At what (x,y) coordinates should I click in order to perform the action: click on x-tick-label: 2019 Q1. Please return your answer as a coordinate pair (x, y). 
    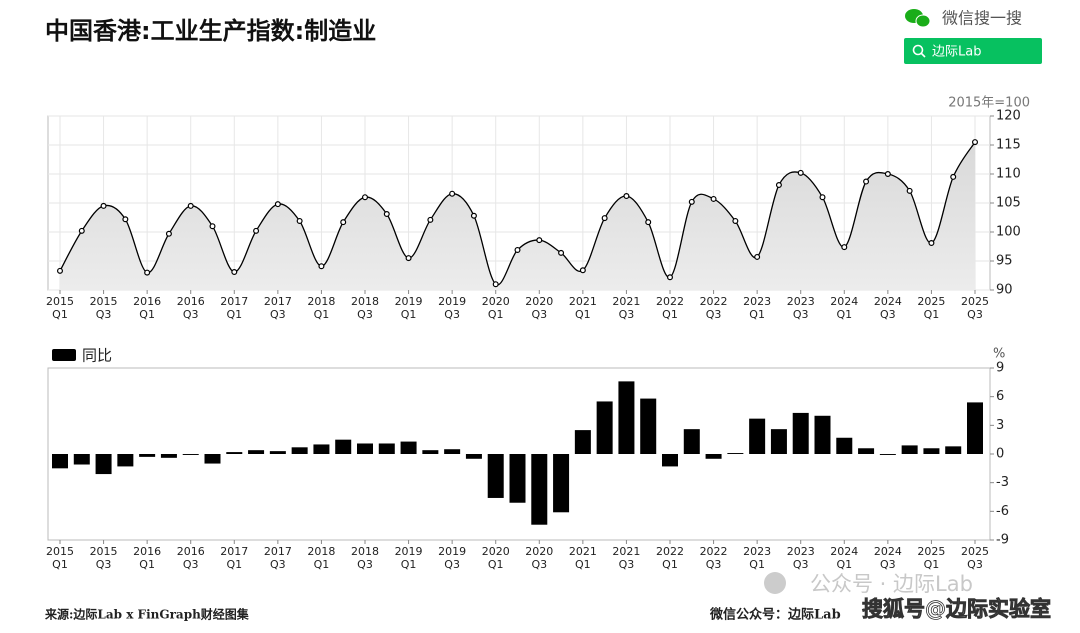
    Looking at the image, I should click on (408, 558).